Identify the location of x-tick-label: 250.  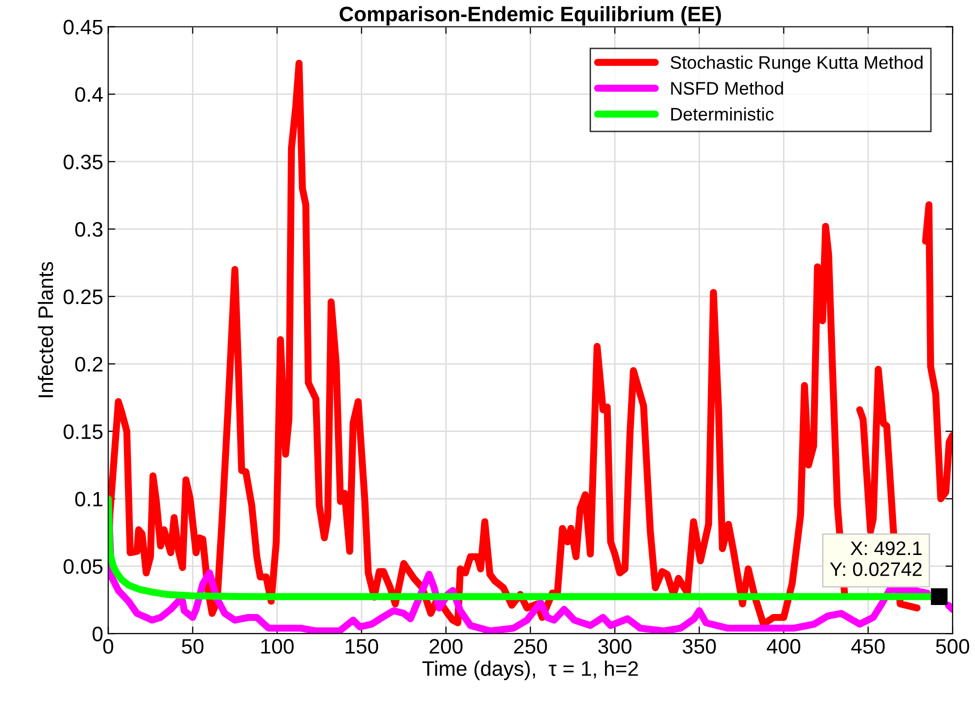
(530, 646).